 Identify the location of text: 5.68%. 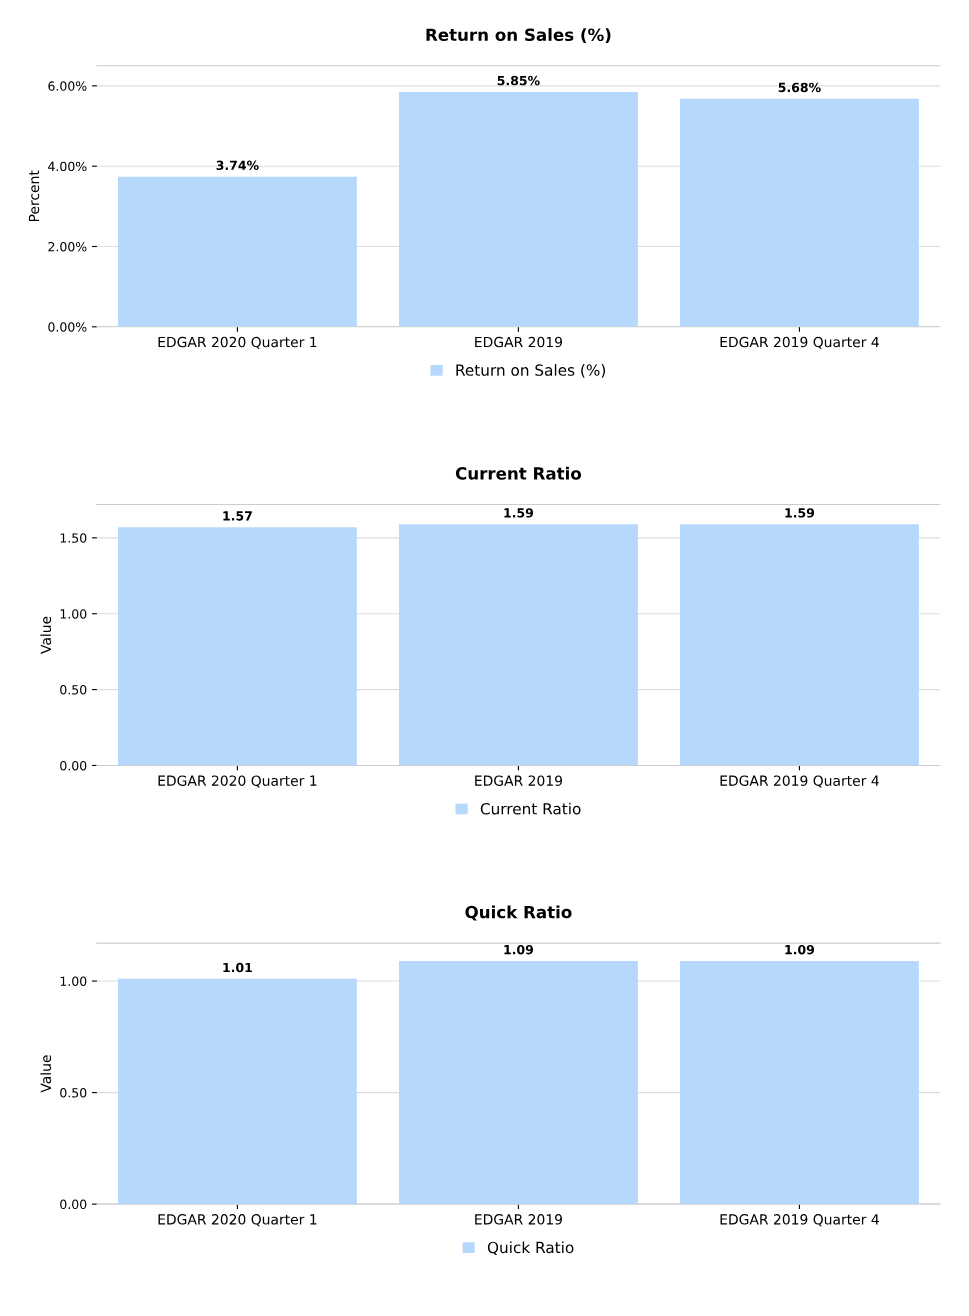
(799, 87).